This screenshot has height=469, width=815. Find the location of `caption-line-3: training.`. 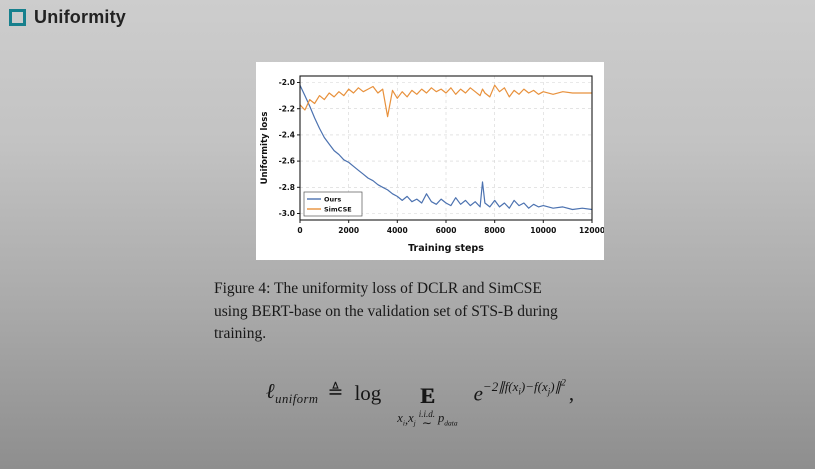

caption-line-3: training. is located at coordinates (240, 333).